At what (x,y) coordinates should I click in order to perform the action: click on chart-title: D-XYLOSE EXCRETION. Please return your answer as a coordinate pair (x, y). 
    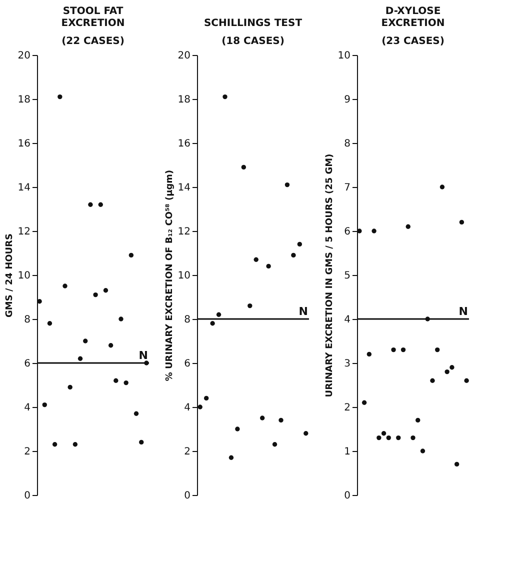
    Looking at the image, I should click on (413, 17).